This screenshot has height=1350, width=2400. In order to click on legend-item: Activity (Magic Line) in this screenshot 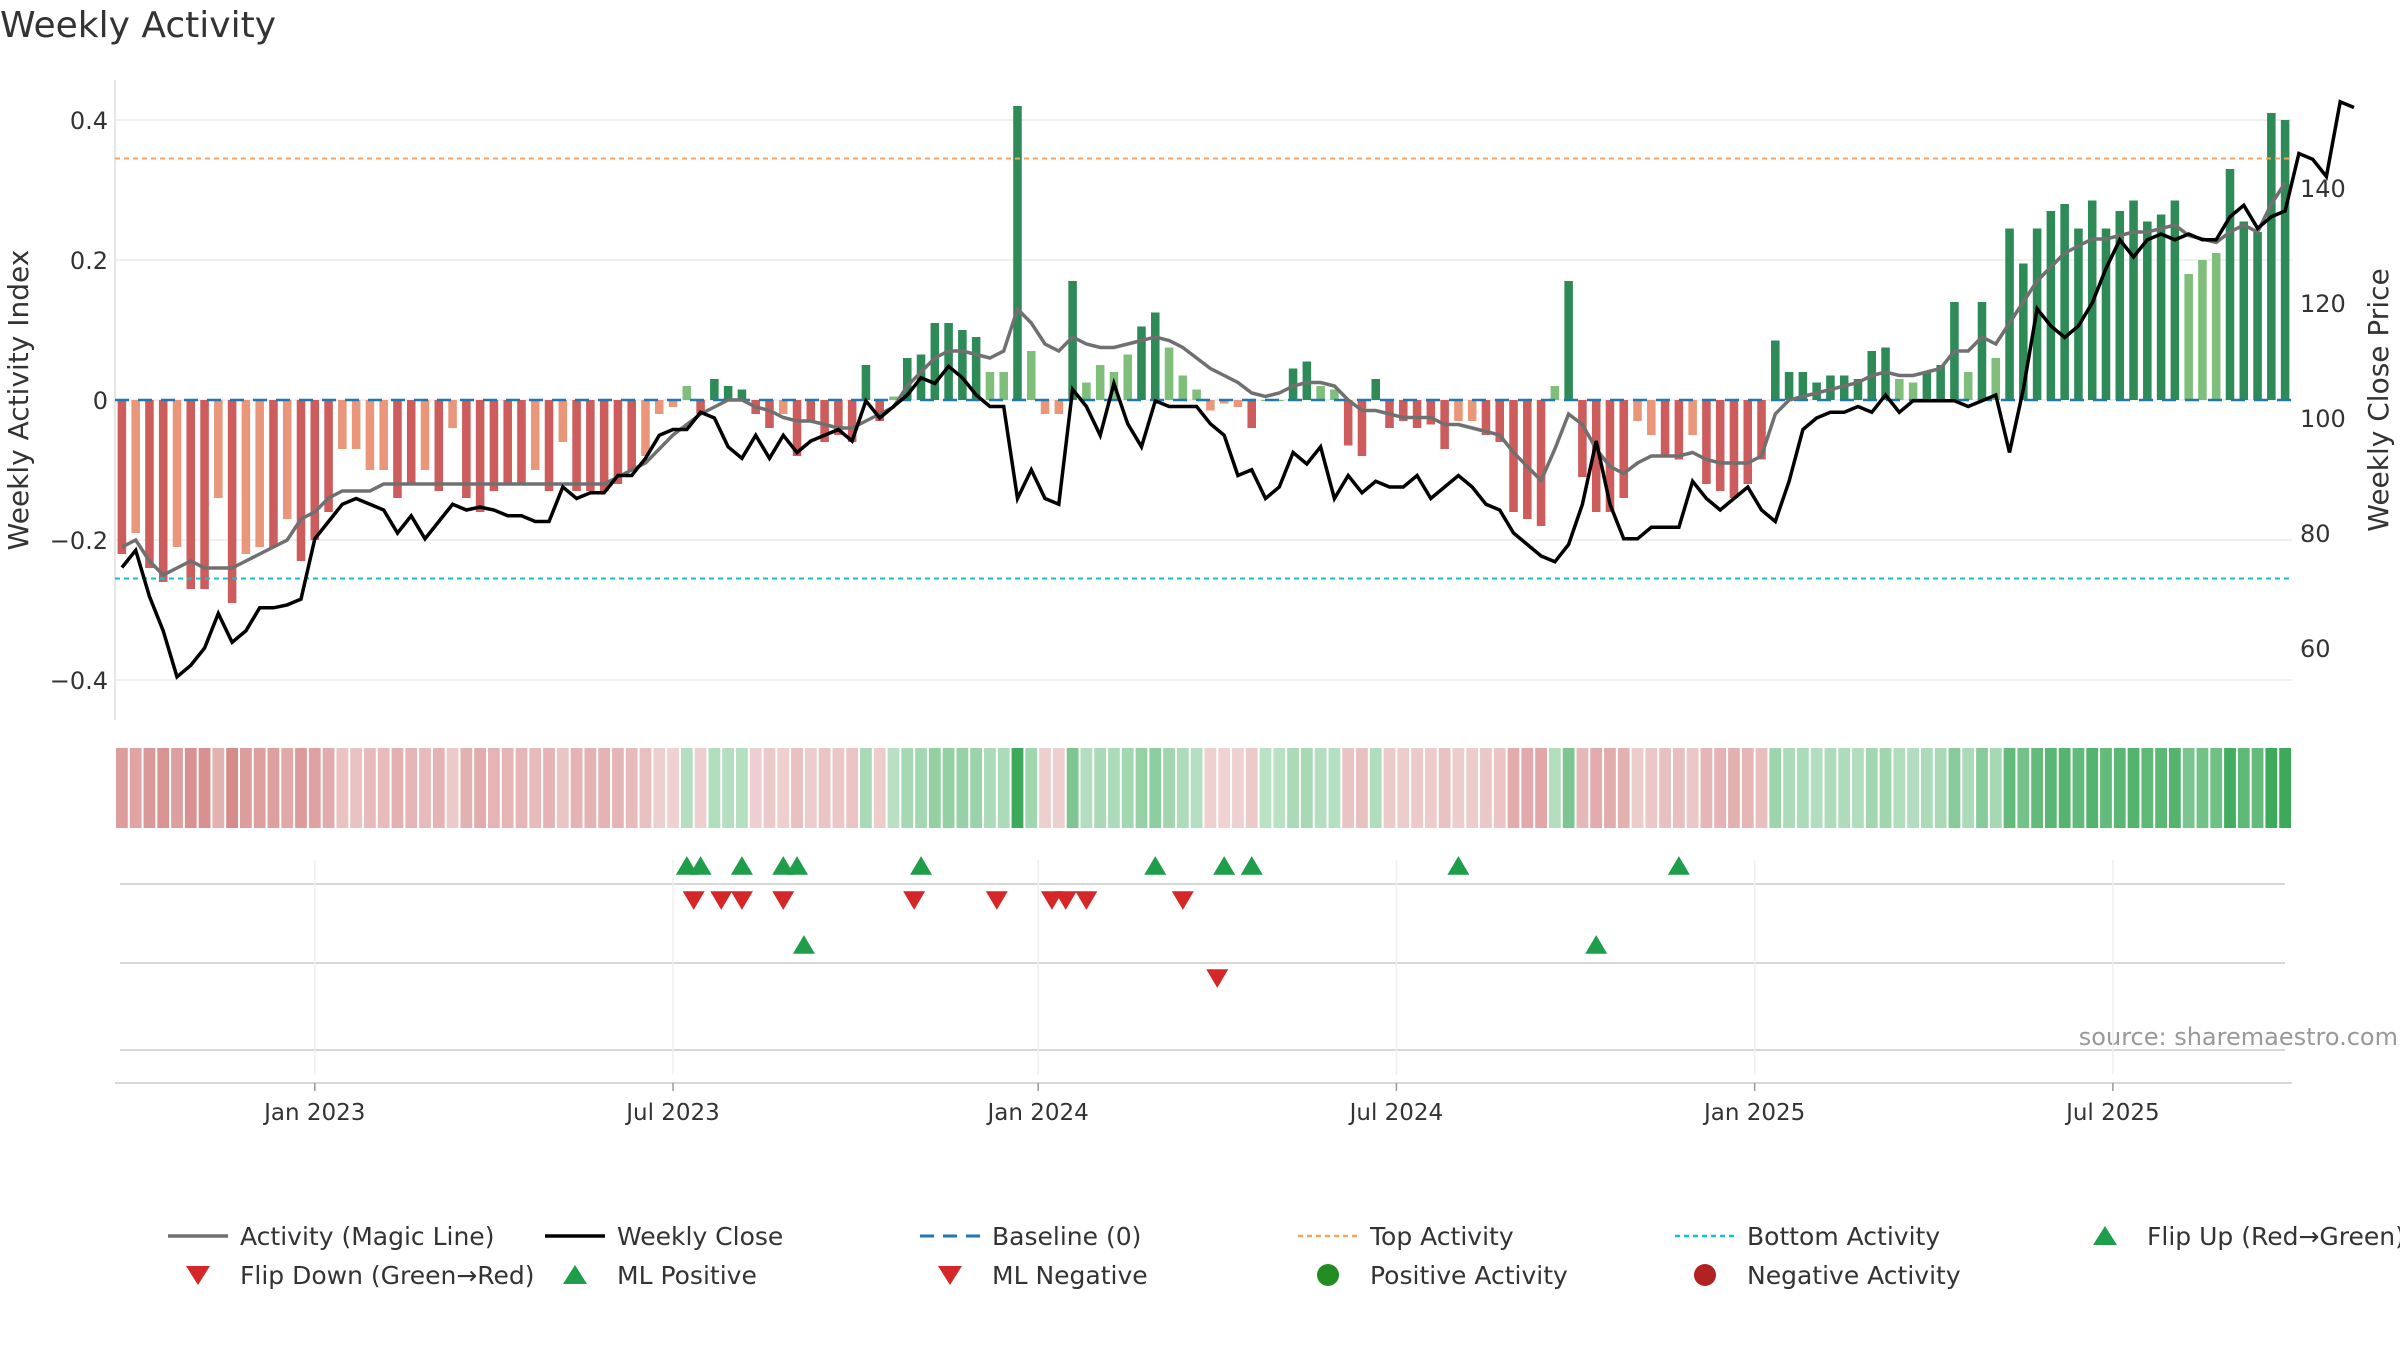, I will do `click(331, 1236)`.